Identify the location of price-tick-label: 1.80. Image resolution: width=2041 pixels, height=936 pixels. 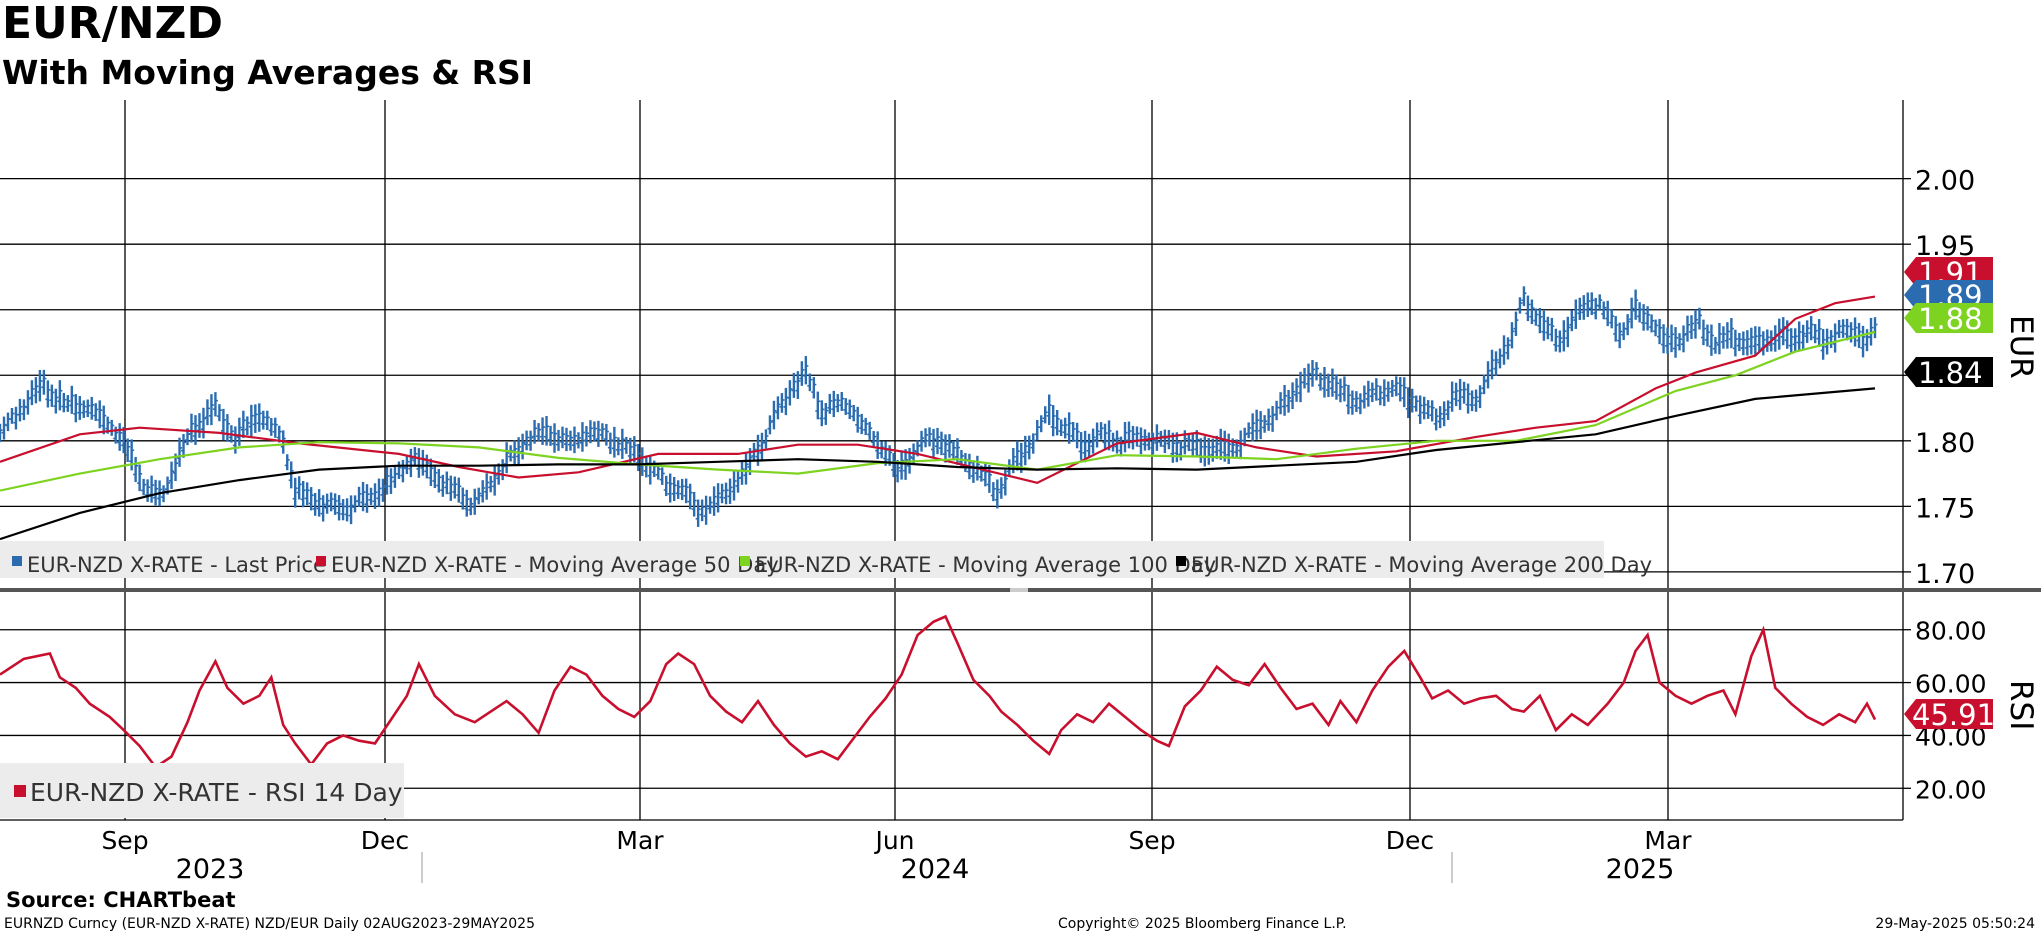
(1945, 443).